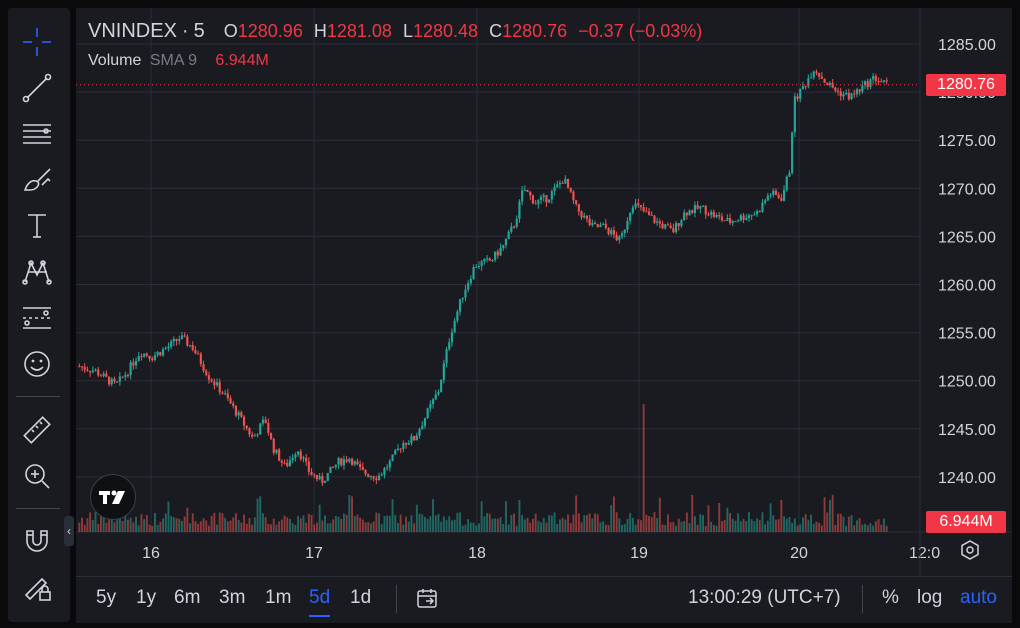 This screenshot has width=1020, height=628. Describe the element at coordinates (37, 430) in the screenshot. I see `ruler-icon` at that location.